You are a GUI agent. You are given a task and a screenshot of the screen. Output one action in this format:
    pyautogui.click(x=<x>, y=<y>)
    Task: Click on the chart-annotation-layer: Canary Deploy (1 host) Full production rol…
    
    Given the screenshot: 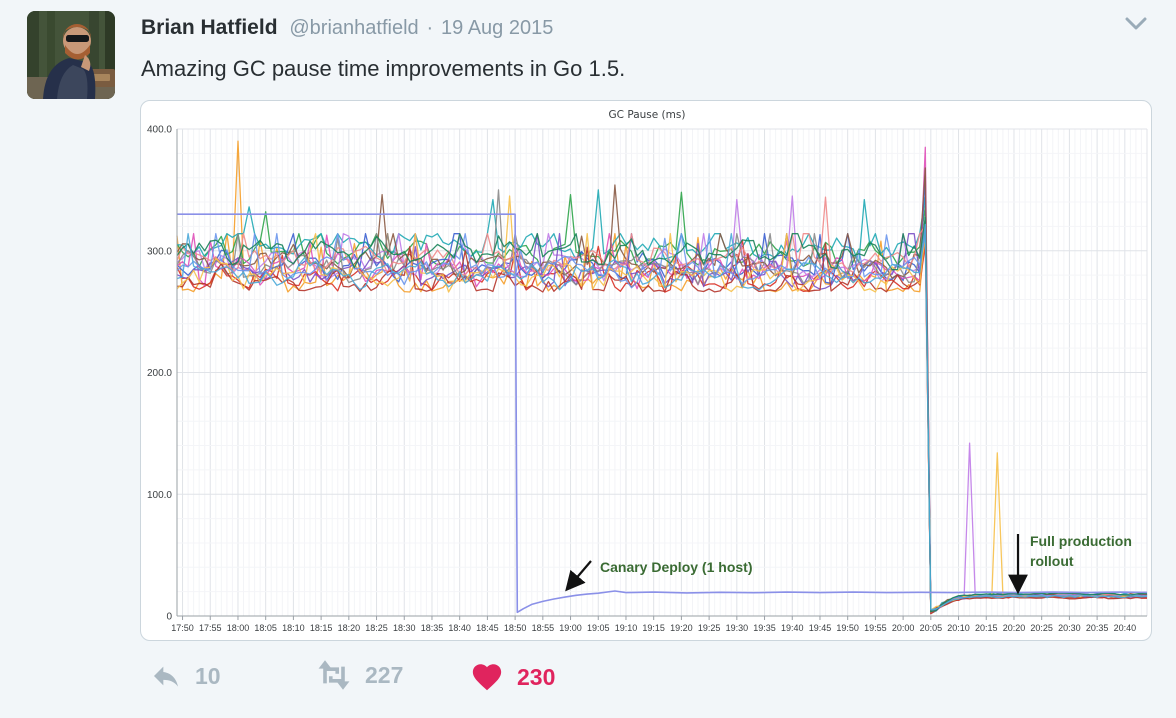 What is the action you would take?
    pyautogui.click(x=848, y=564)
    